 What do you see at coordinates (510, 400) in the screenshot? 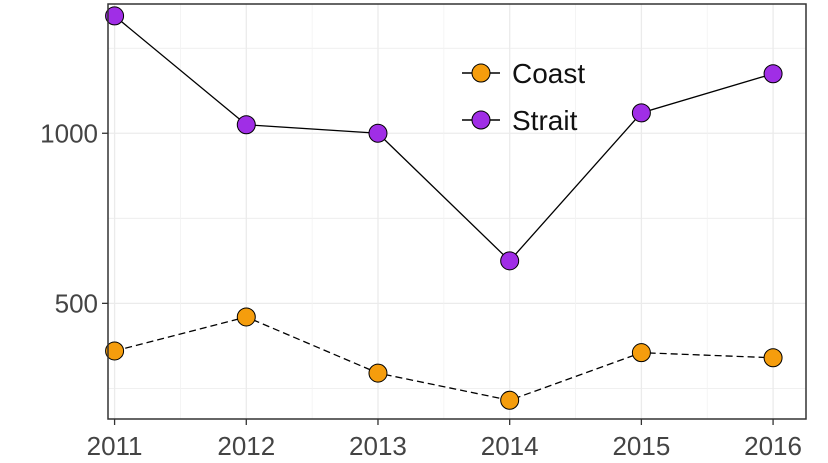
I see `data-point-coast-2014` at bounding box center [510, 400].